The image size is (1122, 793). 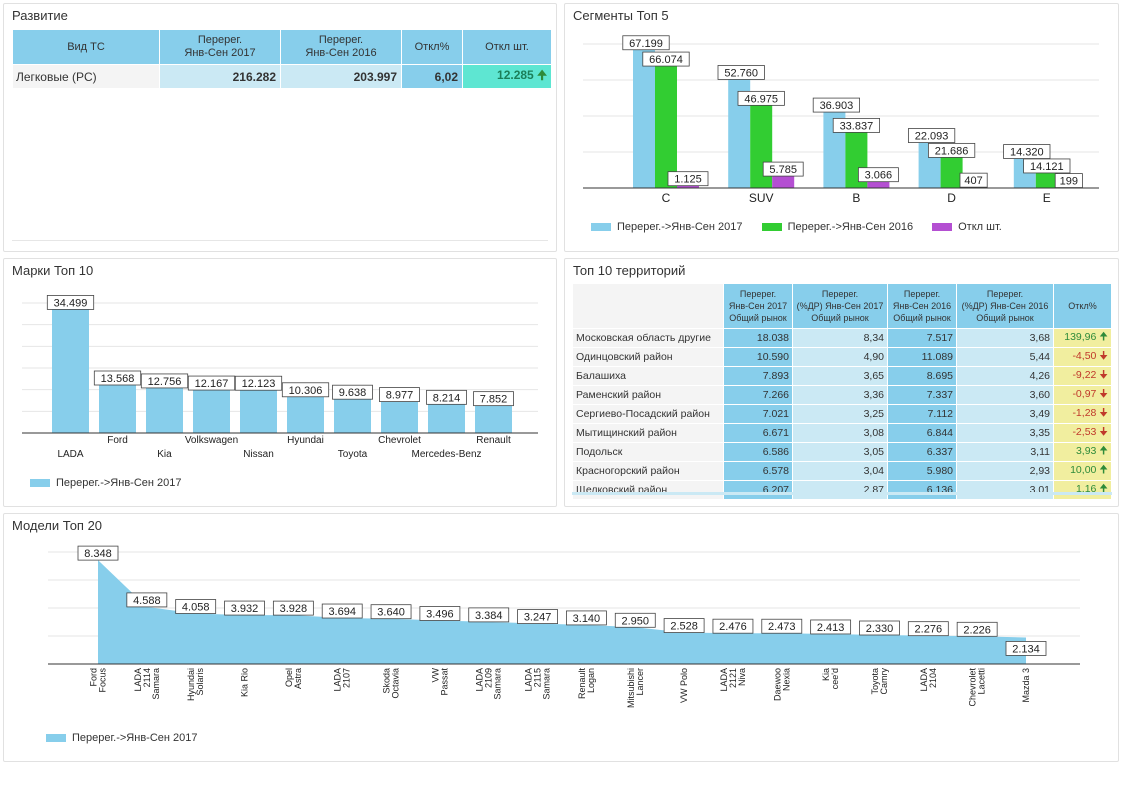 What do you see at coordinates (922, 357) in the screenshot?
I see `cell-v2016: 11.089` at bounding box center [922, 357].